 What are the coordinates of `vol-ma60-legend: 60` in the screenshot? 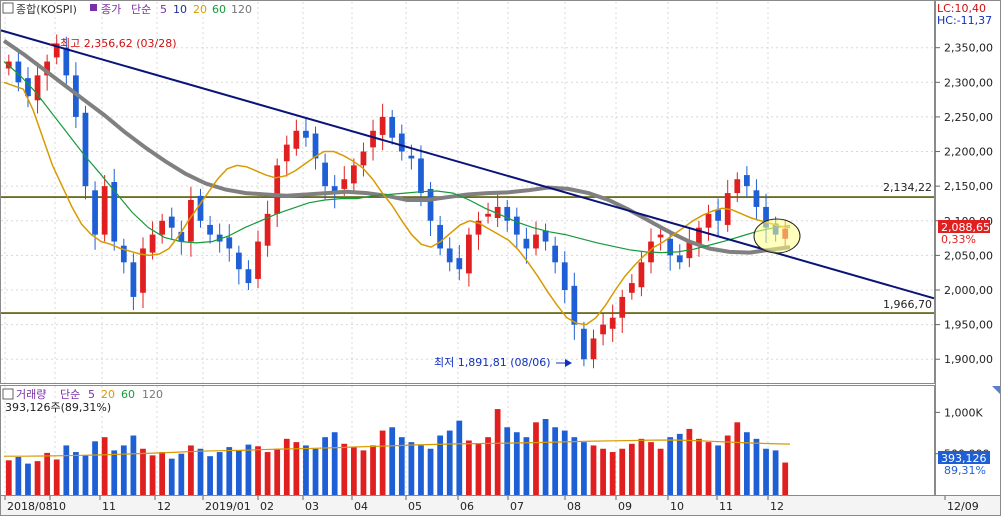 It's located at (128, 394).